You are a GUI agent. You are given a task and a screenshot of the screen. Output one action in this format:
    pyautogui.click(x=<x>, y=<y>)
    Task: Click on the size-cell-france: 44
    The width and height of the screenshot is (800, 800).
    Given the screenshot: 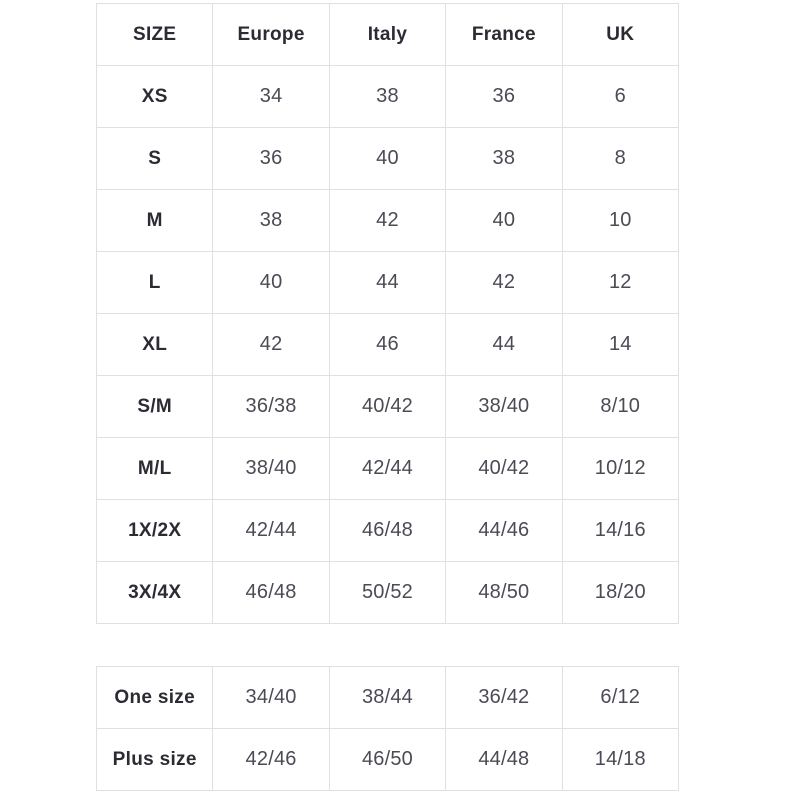 What is the action you would take?
    pyautogui.click(x=504, y=344)
    